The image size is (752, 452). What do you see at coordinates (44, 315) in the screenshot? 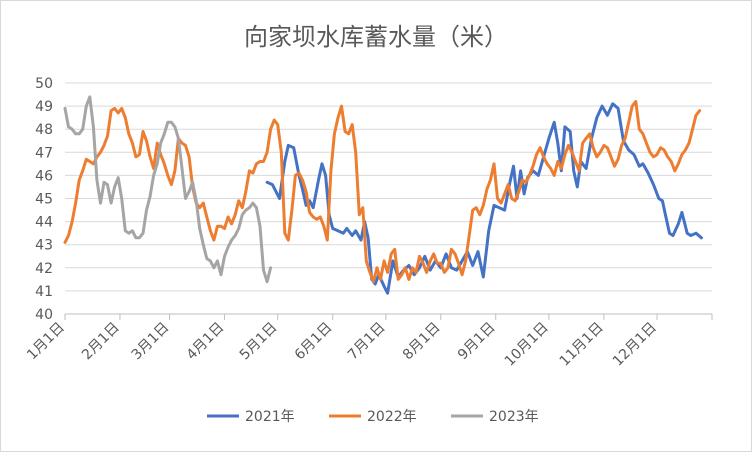
I see `y-tick-label: 40` at bounding box center [44, 315].